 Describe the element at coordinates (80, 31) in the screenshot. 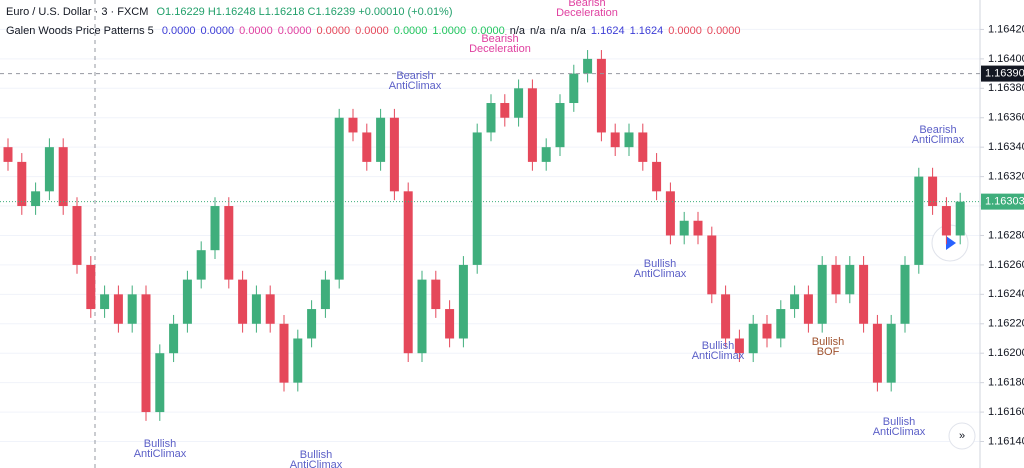

I see `indicator-name: Galen Woods Price Patterns 5` at that location.